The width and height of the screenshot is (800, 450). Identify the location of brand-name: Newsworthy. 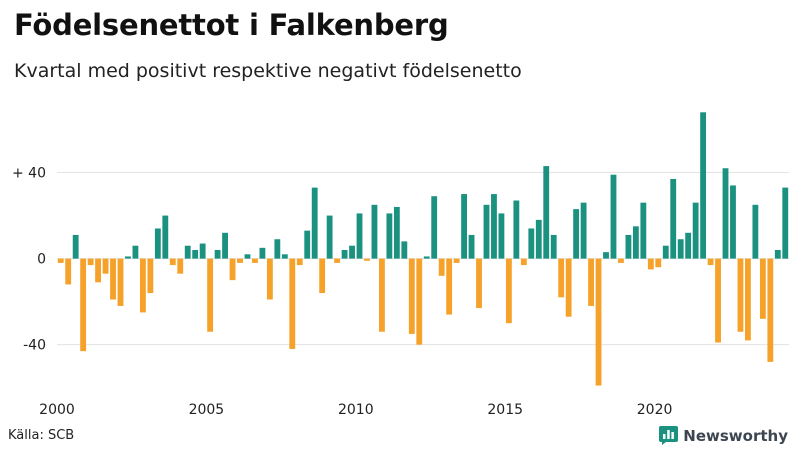
(735, 435).